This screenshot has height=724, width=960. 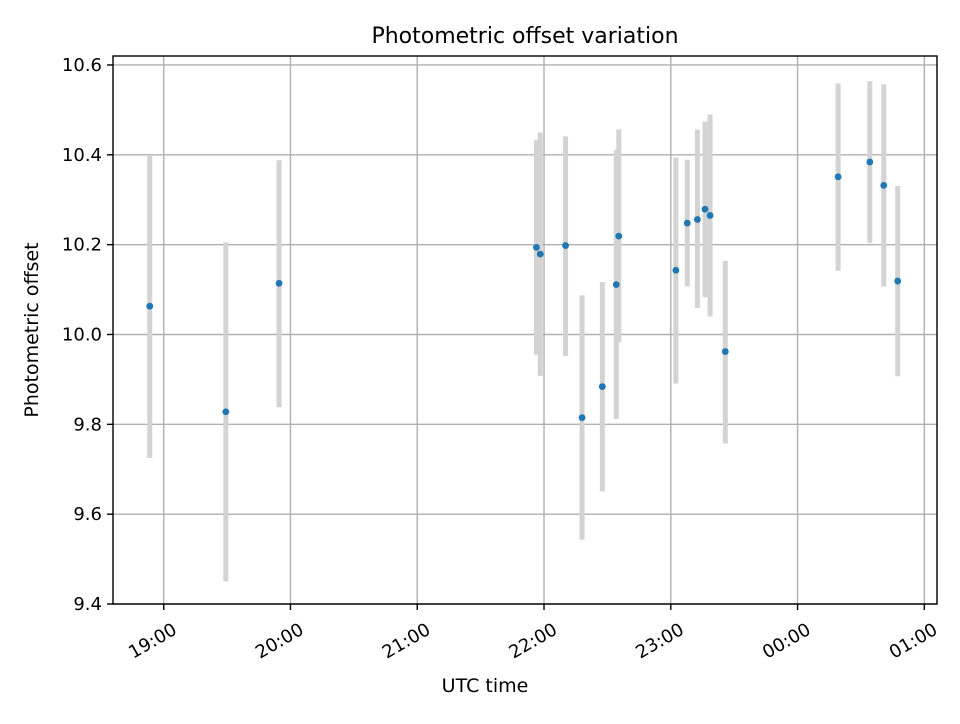 What do you see at coordinates (485, 686) in the screenshot?
I see `x-axis-label: UTC time` at bounding box center [485, 686].